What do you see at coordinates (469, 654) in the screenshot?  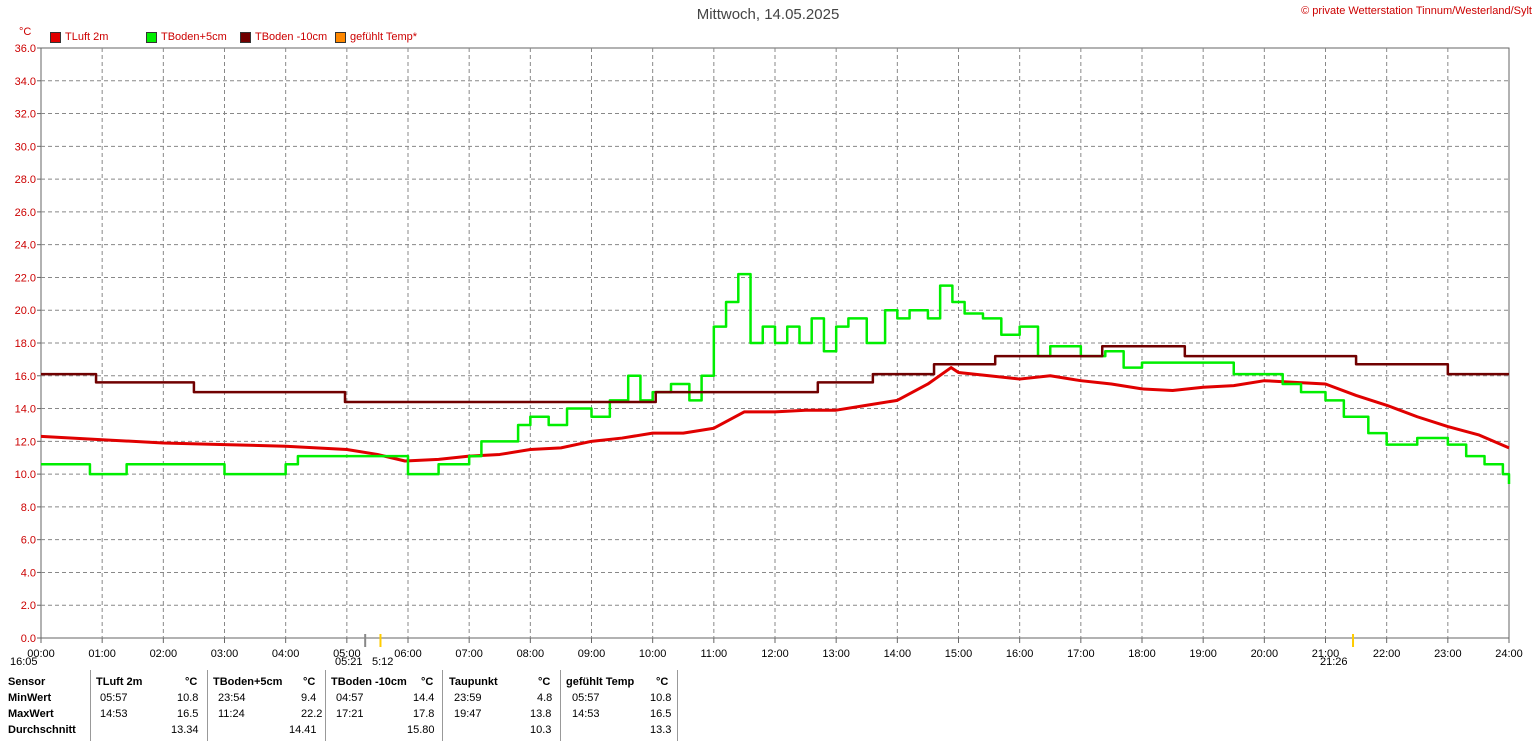 I see `x-tick-label: 07:00` at bounding box center [469, 654].